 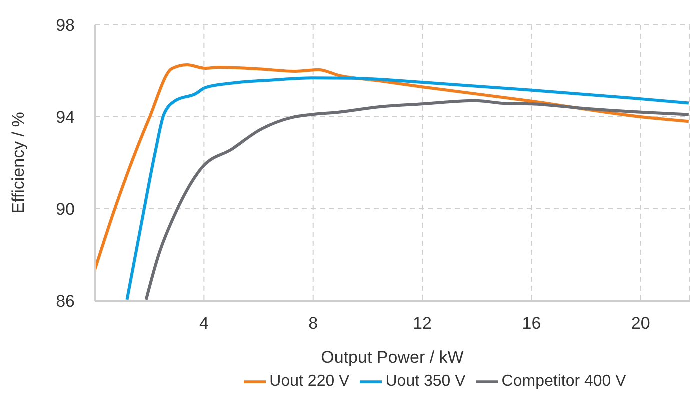 I want to click on legend-label: Uout 350 V, so click(x=426, y=381).